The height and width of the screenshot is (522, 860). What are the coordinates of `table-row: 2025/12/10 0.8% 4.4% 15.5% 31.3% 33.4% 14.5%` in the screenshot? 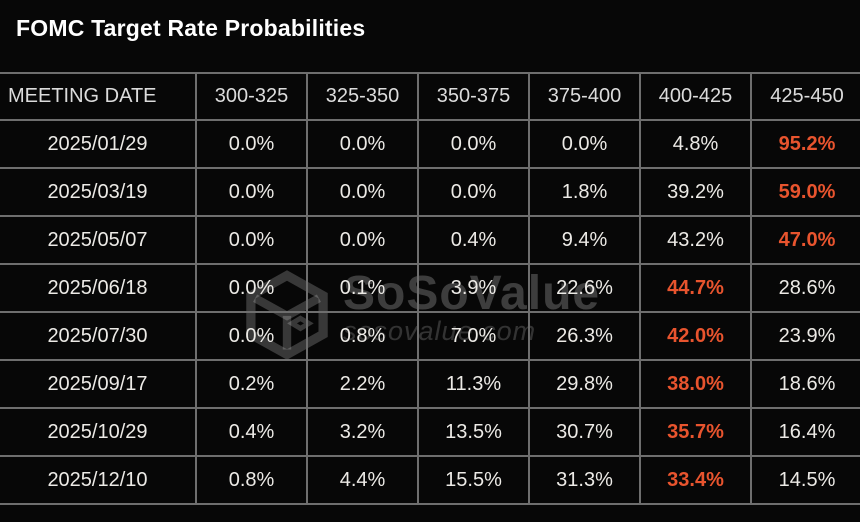 It's located at (430, 480).